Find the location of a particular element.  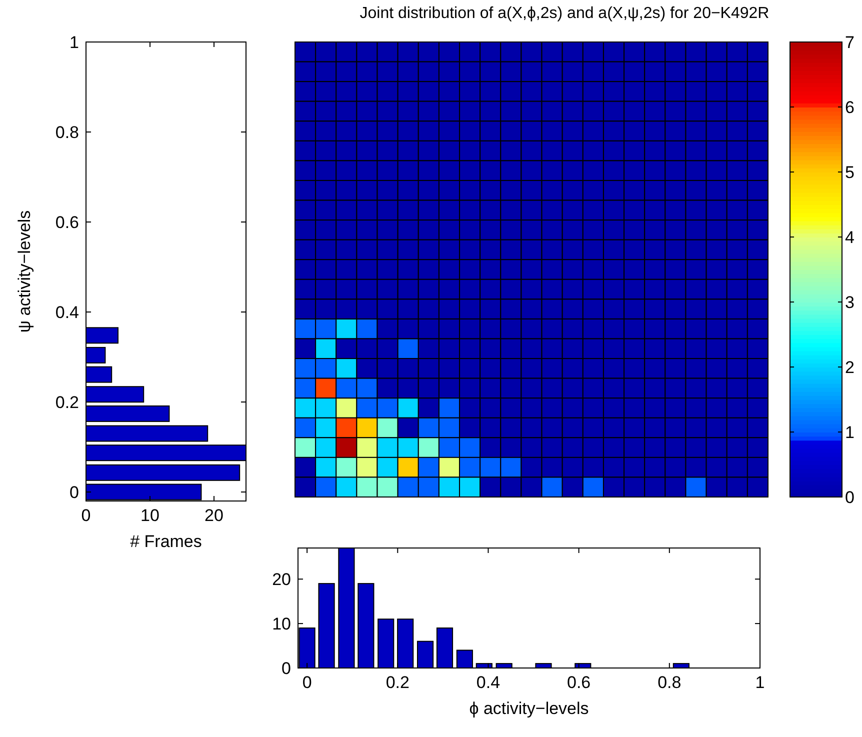

y-tick-label: 0.6 is located at coordinates (67, 222).